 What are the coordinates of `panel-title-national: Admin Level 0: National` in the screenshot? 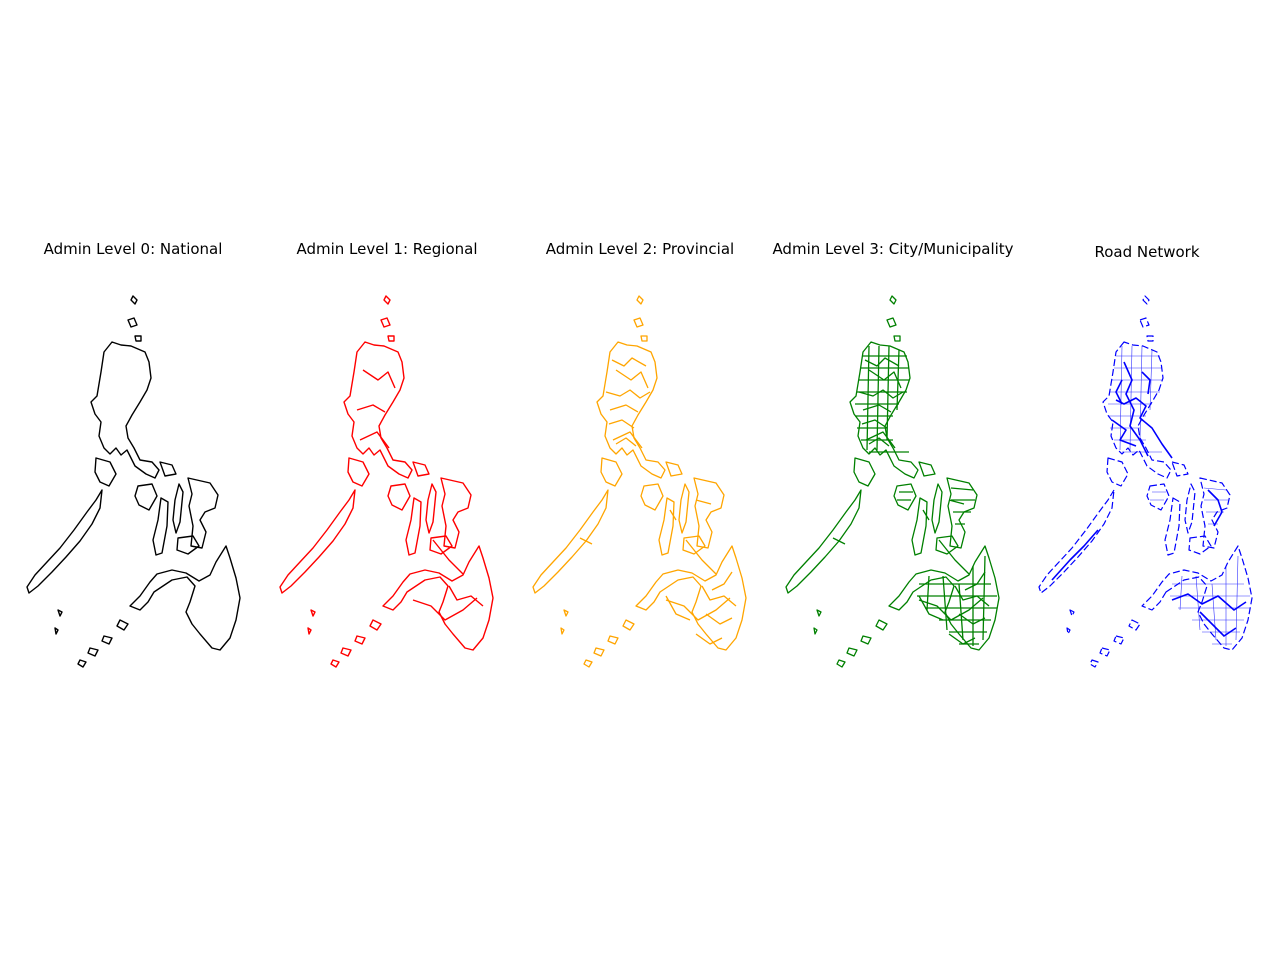 It's located at (133, 249).